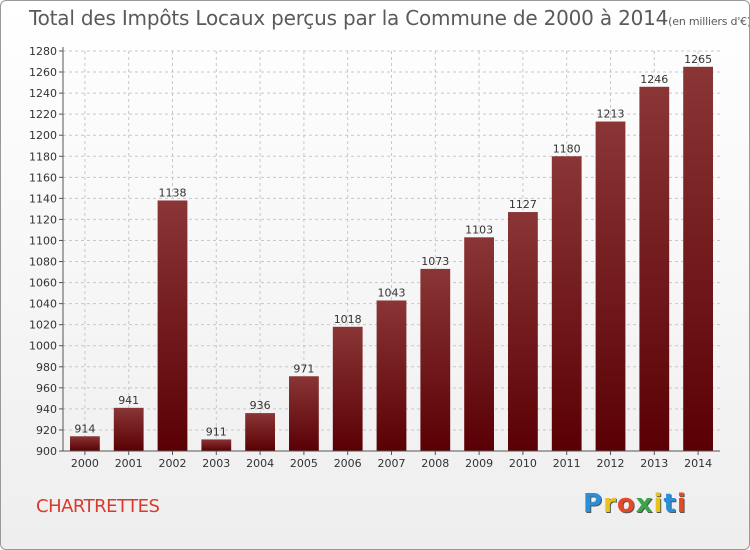  What do you see at coordinates (84, 428) in the screenshot?
I see `data-label: 914` at bounding box center [84, 428].